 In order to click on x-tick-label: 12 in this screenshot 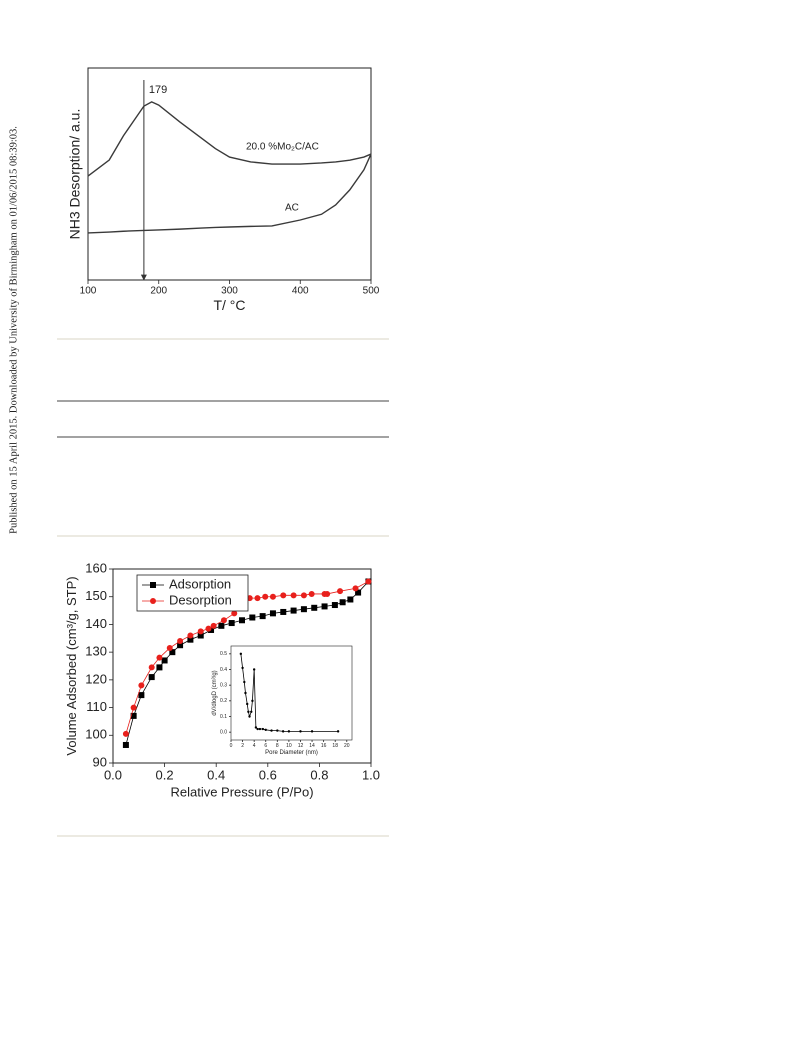, I will do `click(301, 746)`.